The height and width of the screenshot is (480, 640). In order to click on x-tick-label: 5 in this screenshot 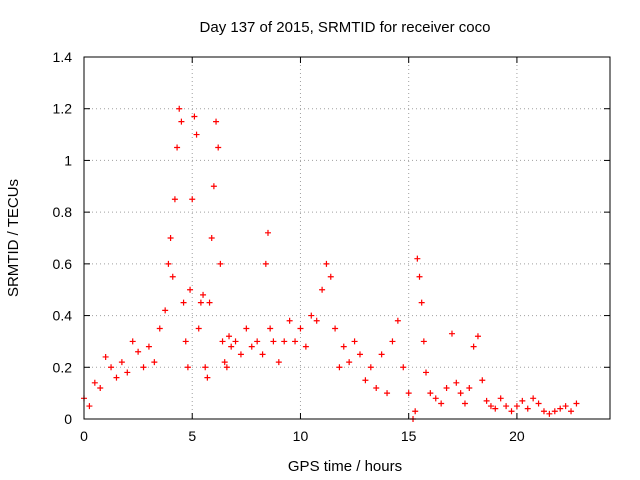, I will do `click(192, 436)`.